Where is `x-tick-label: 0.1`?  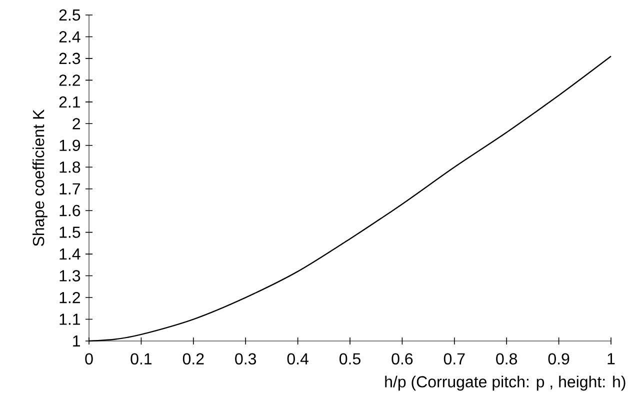
x-tick-label: 0.1 is located at coordinates (141, 359).